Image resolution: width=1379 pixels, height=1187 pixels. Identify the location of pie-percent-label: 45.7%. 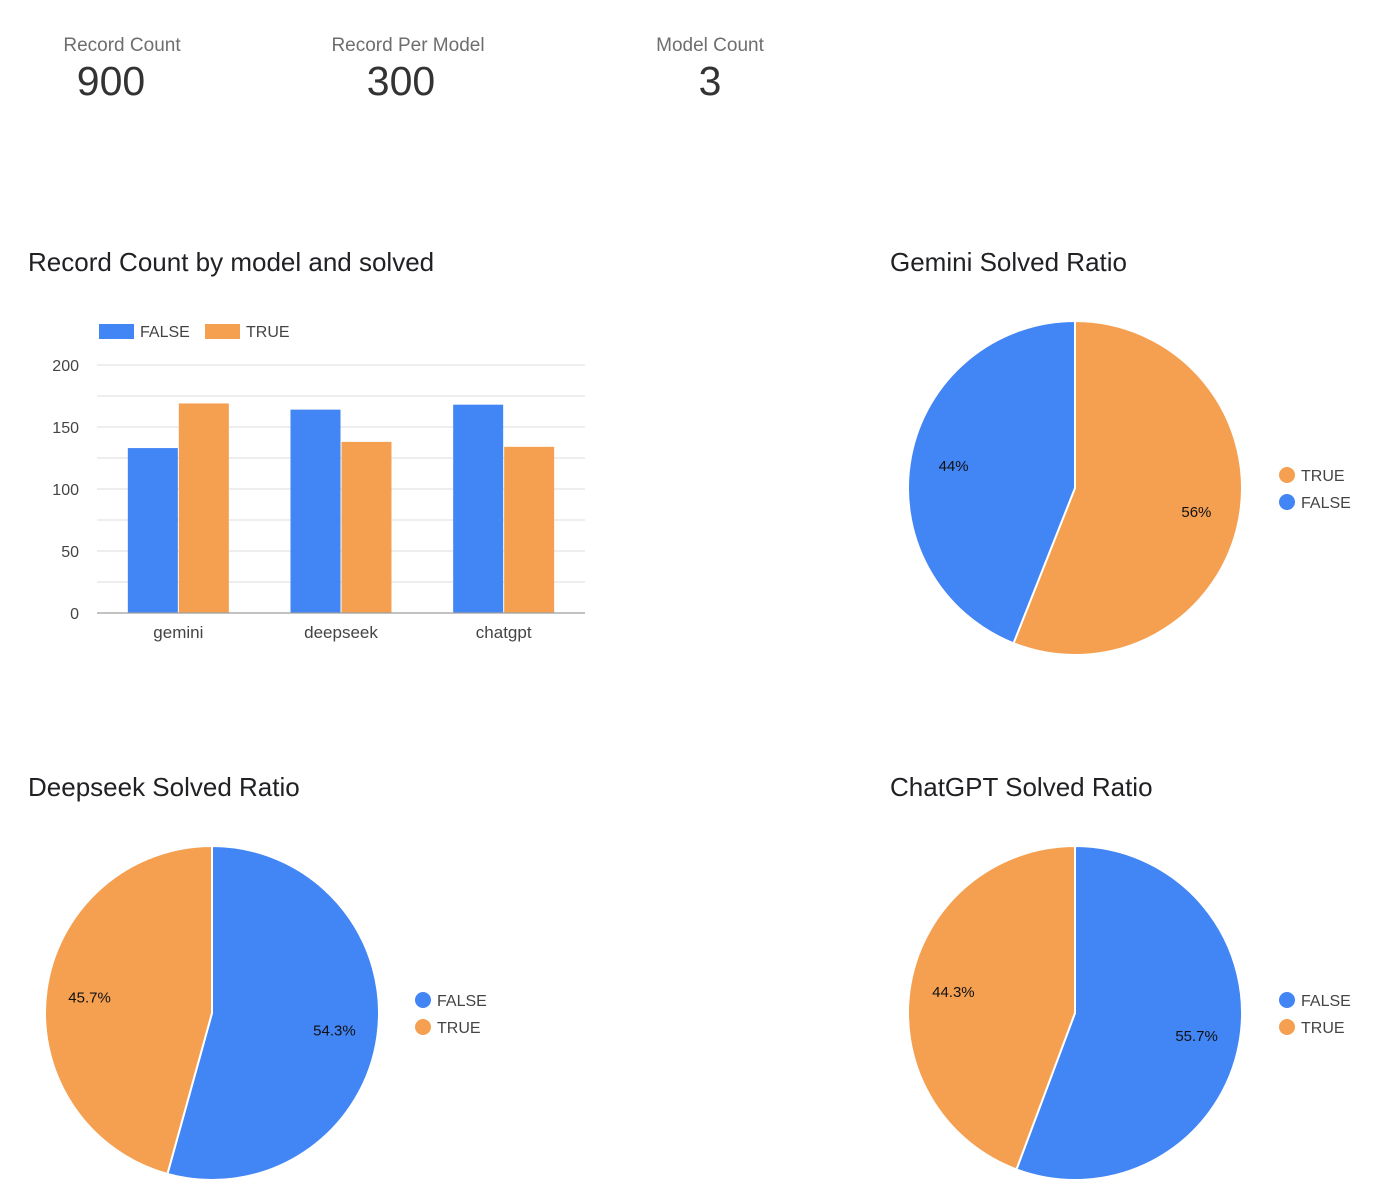
(89, 997).